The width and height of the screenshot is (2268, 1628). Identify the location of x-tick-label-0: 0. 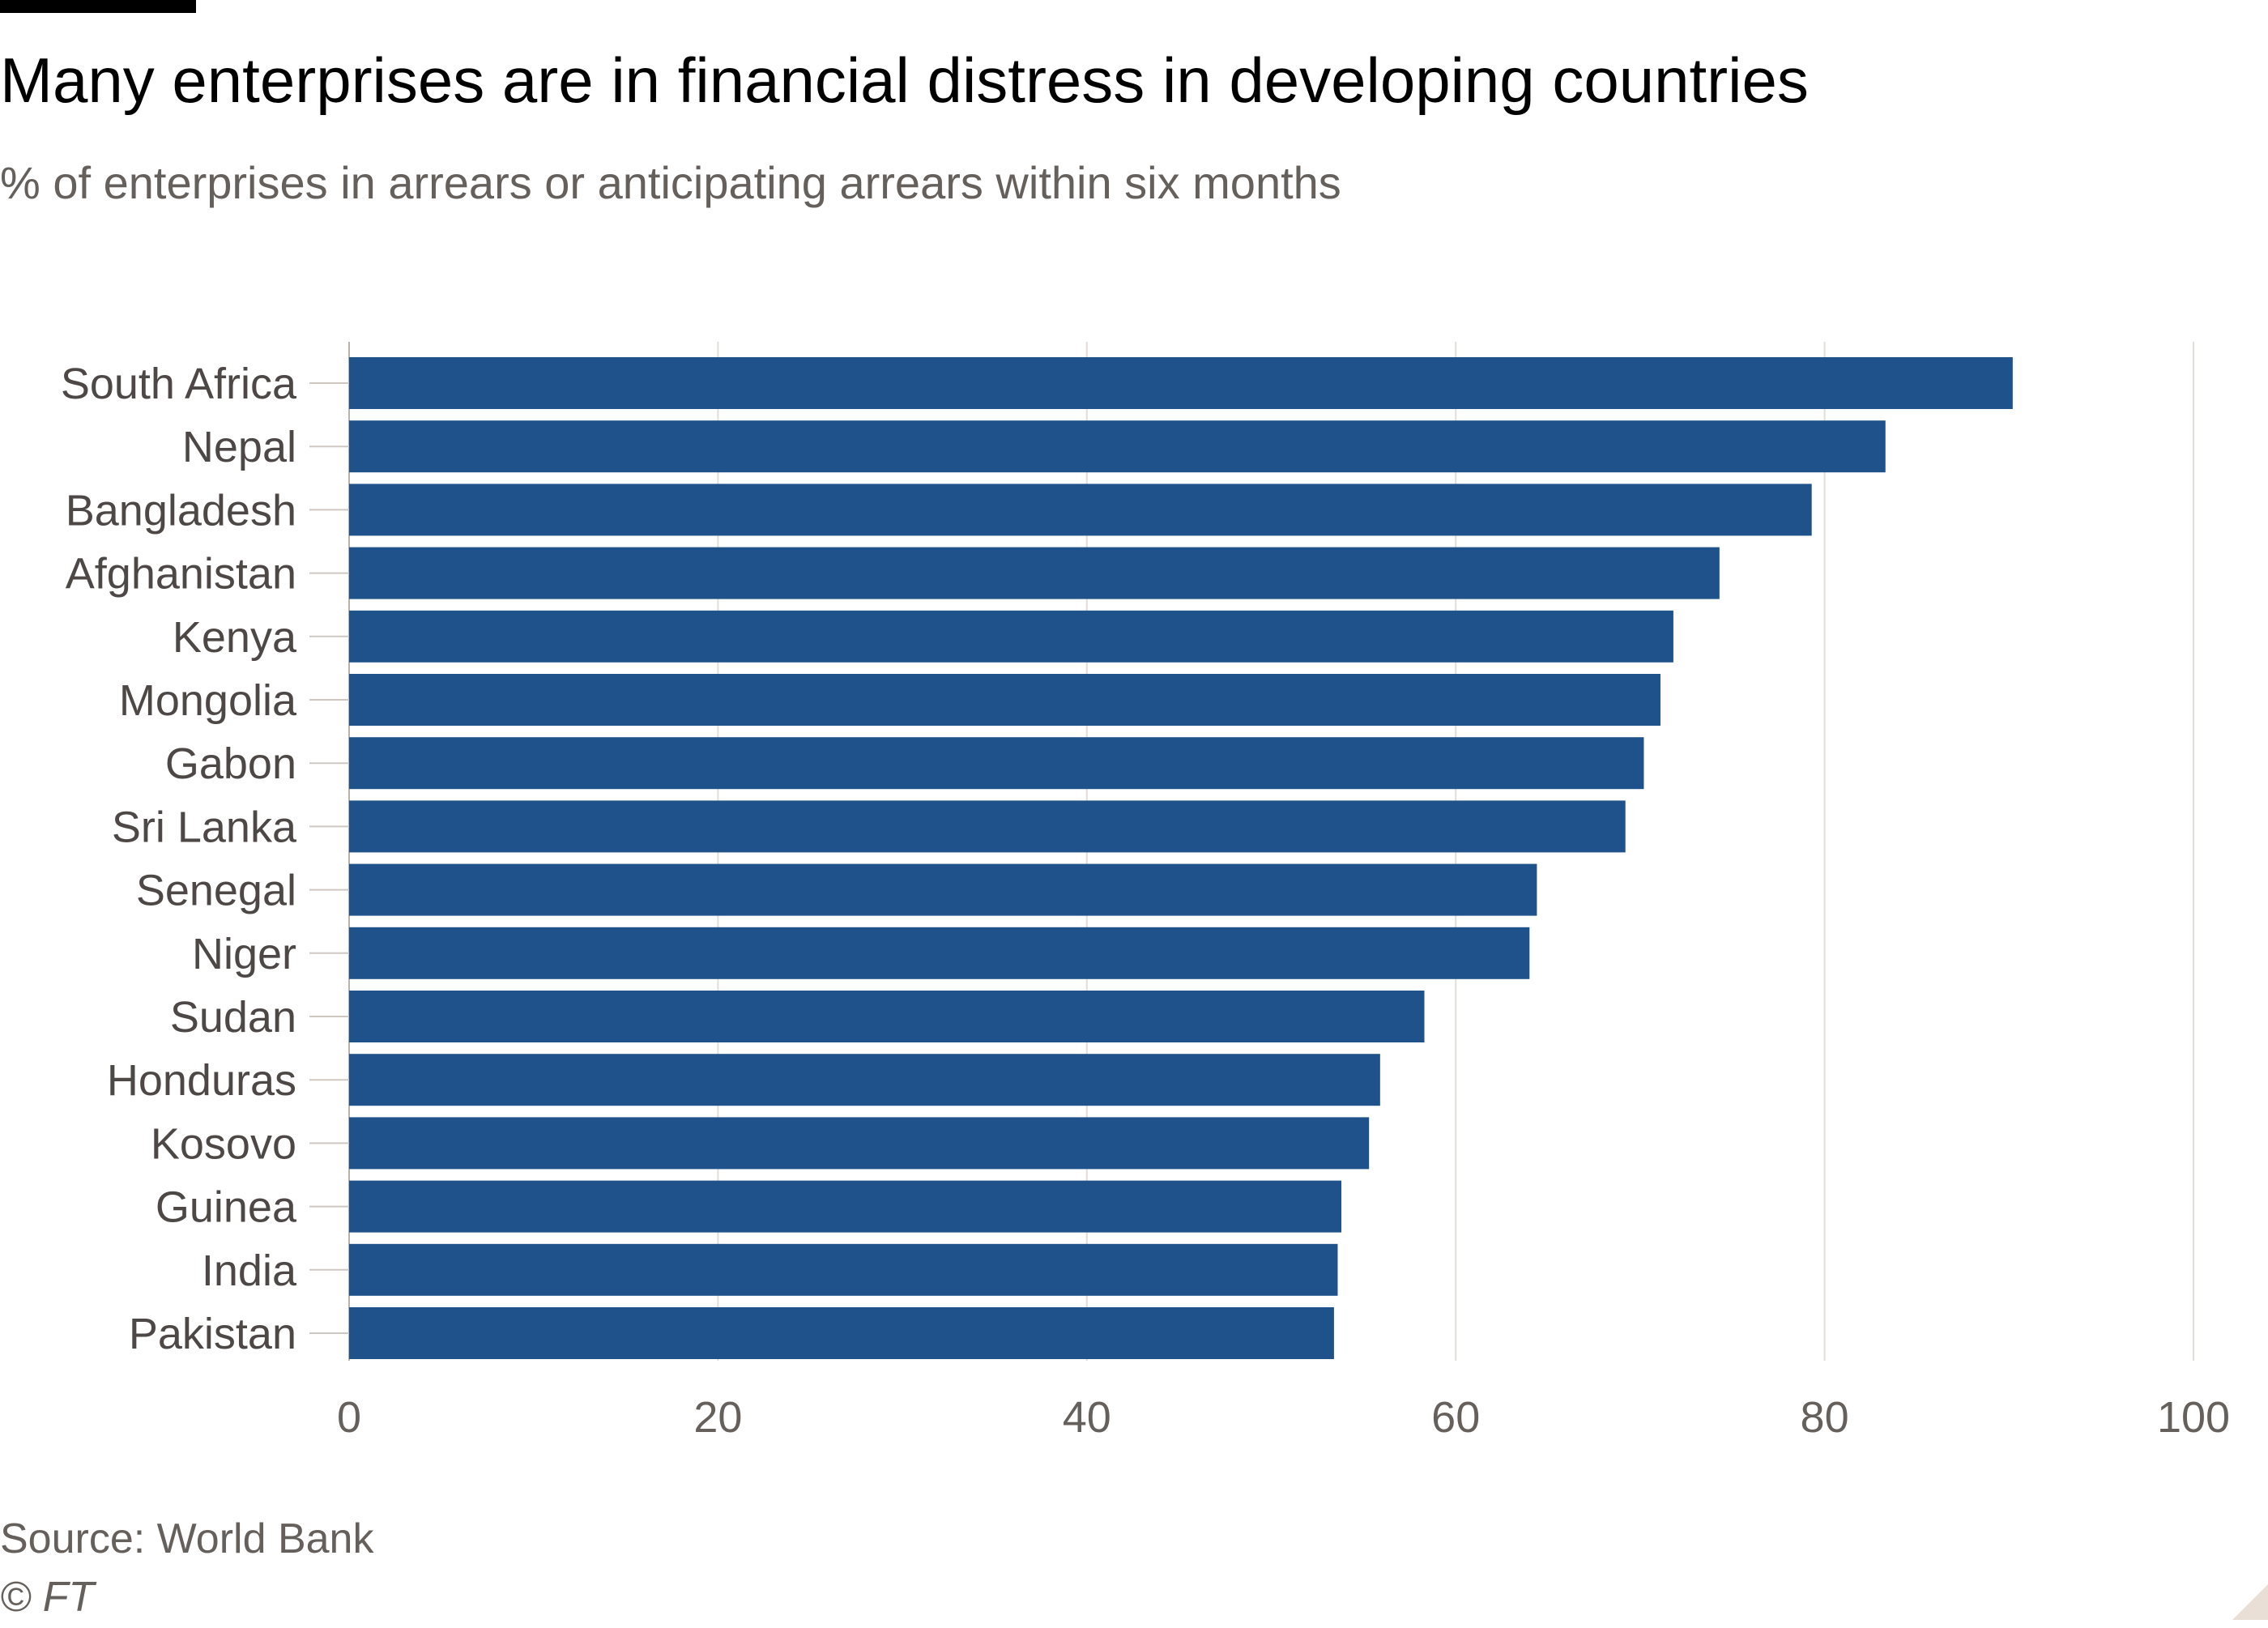
(349, 1417).